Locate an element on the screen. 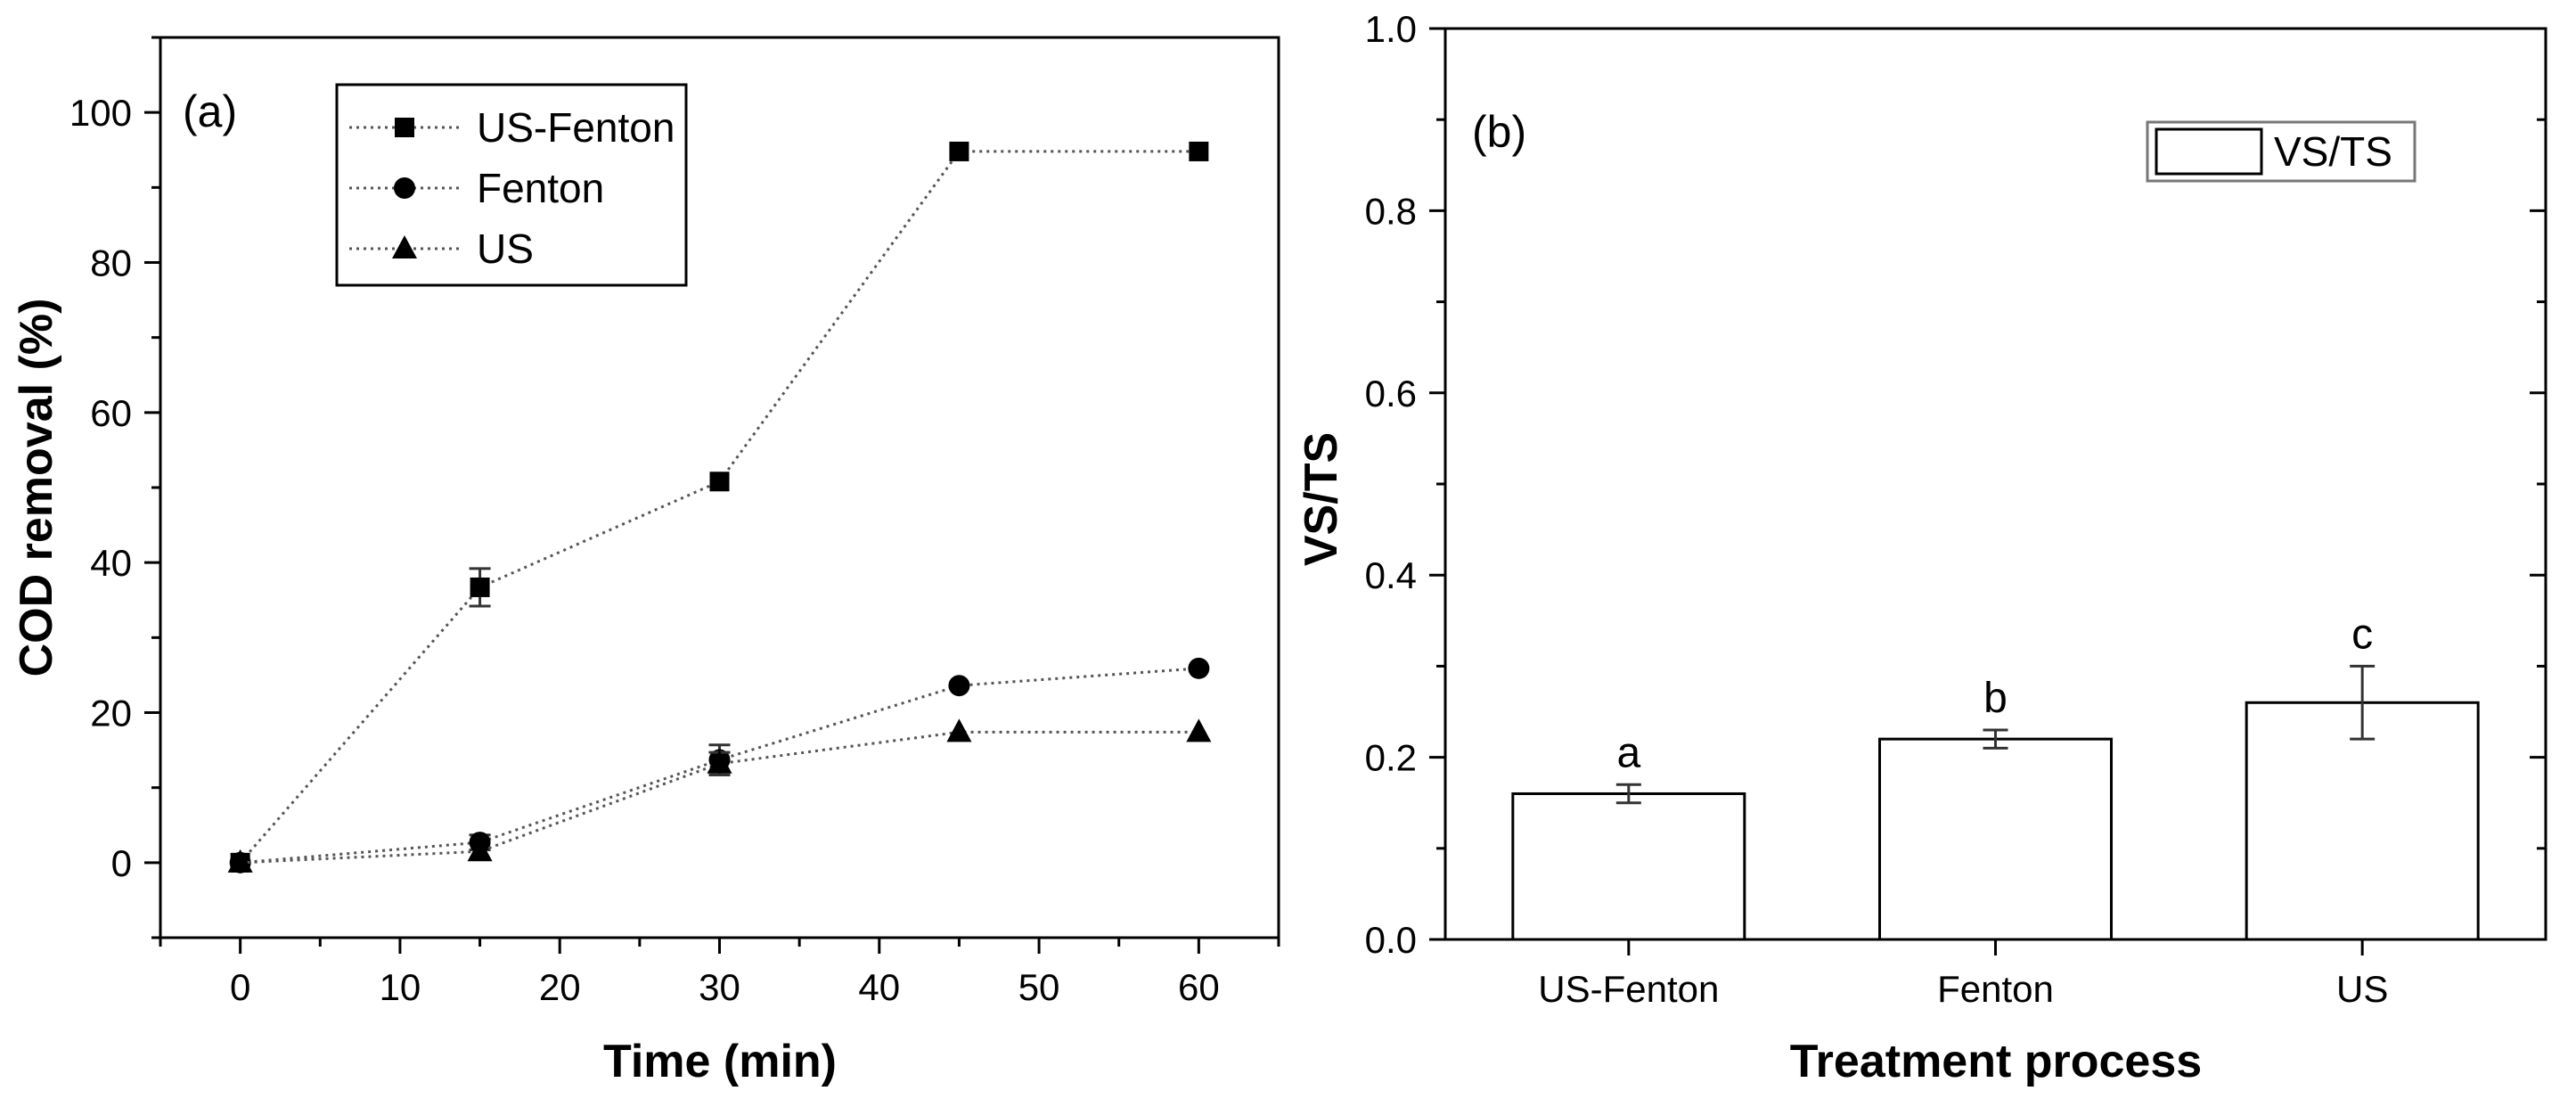 The height and width of the screenshot is (1099, 2576). panel-a-label: (a) is located at coordinates (210, 111).